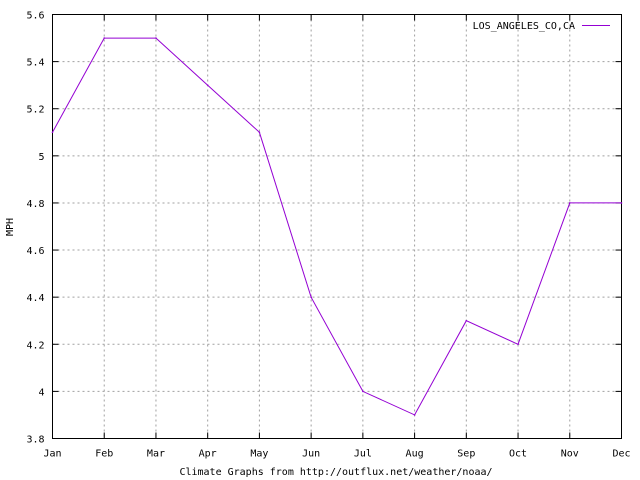 This screenshot has height=480, width=640. What do you see at coordinates (35, 440) in the screenshot?
I see `y-tick-label: 3.8` at bounding box center [35, 440].